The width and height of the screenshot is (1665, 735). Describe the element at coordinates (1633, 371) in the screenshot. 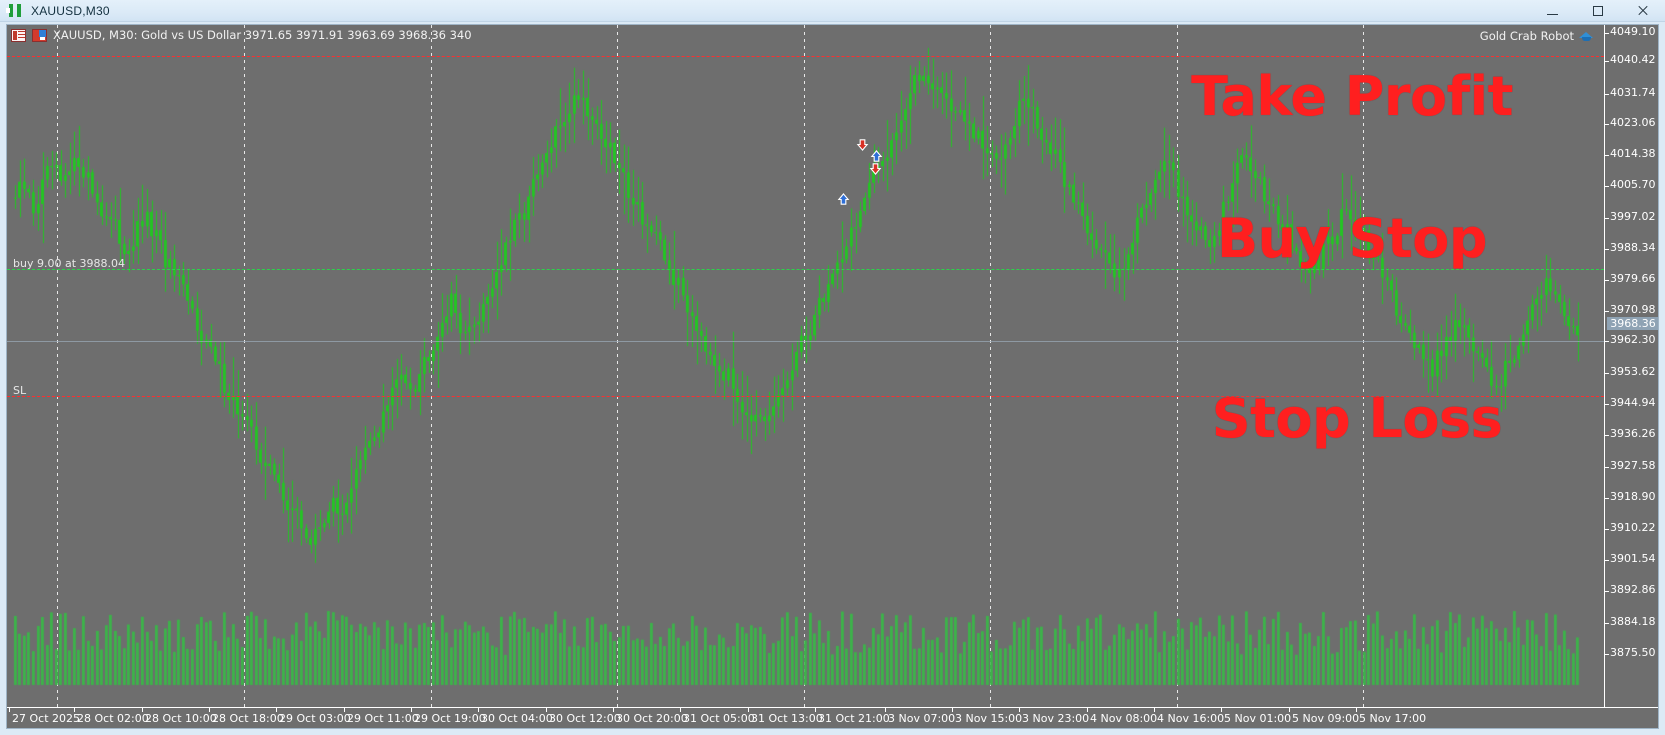

I see `price-tick-label: 3953.62` at that location.